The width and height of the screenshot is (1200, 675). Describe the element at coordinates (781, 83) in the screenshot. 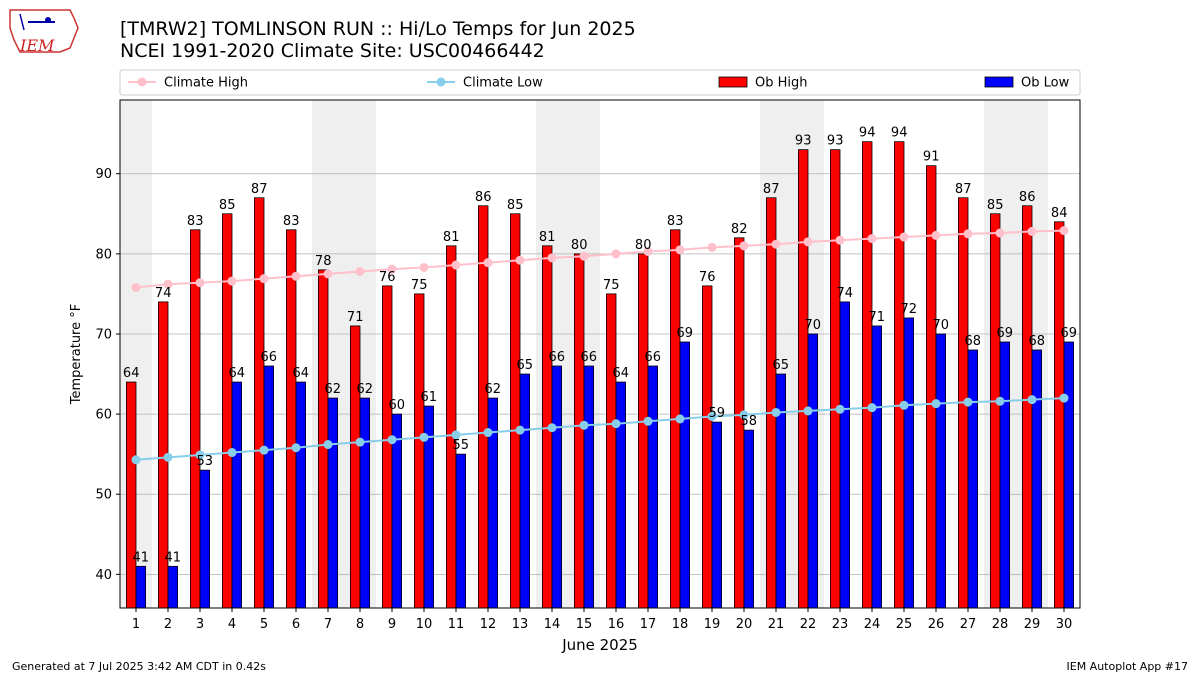

I see `legend-ob-high-label: Ob High` at that location.